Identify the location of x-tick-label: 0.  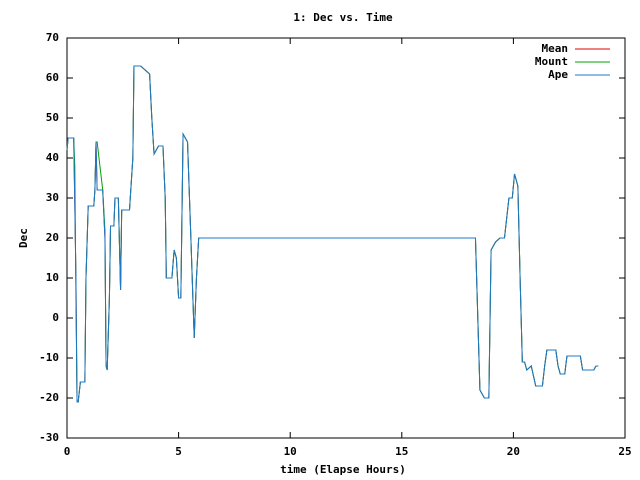
(67, 451).